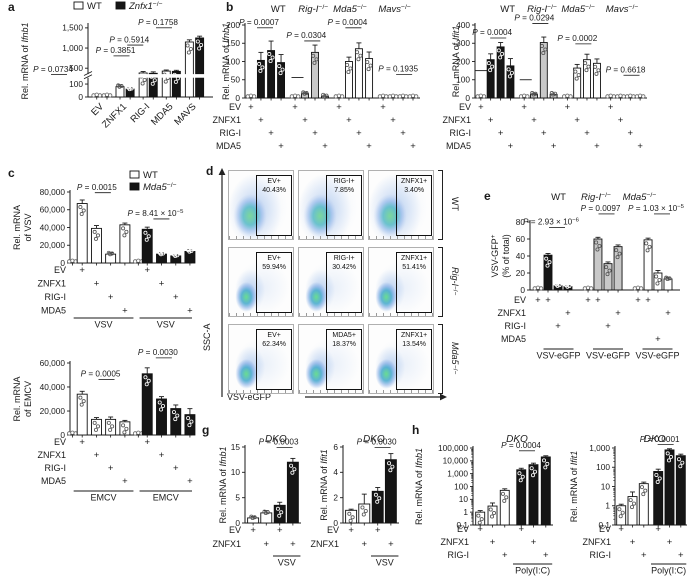 The width and height of the screenshot is (693, 582). What do you see at coordinates (249, 397) in the screenshot?
I see `flow-x-axis-label: VSV-eGFP` at bounding box center [249, 397].